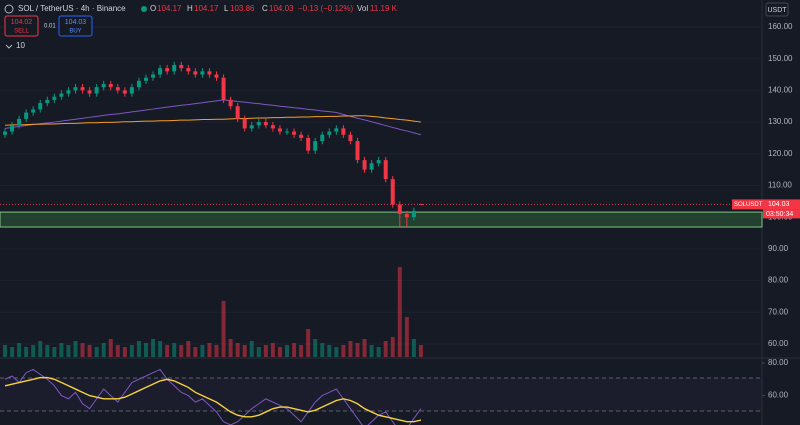  What do you see at coordinates (362, 8) in the screenshot?
I see `quote-label: Vol` at bounding box center [362, 8].